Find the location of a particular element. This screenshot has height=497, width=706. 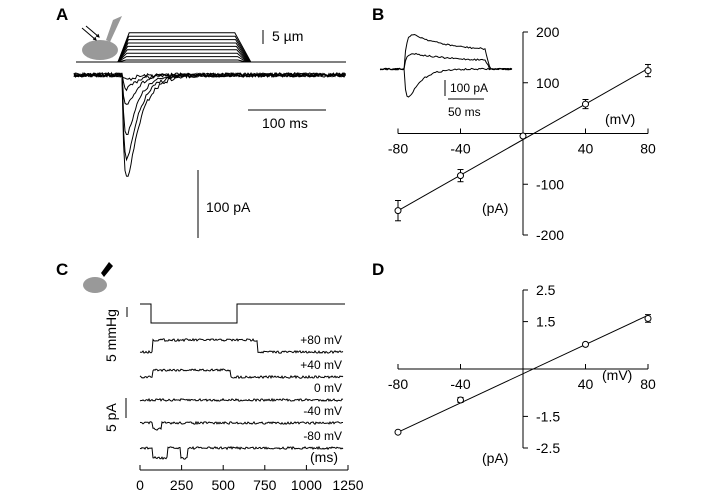

inset-scale-label-pa: 100 pA is located at coordinates (469, 88).